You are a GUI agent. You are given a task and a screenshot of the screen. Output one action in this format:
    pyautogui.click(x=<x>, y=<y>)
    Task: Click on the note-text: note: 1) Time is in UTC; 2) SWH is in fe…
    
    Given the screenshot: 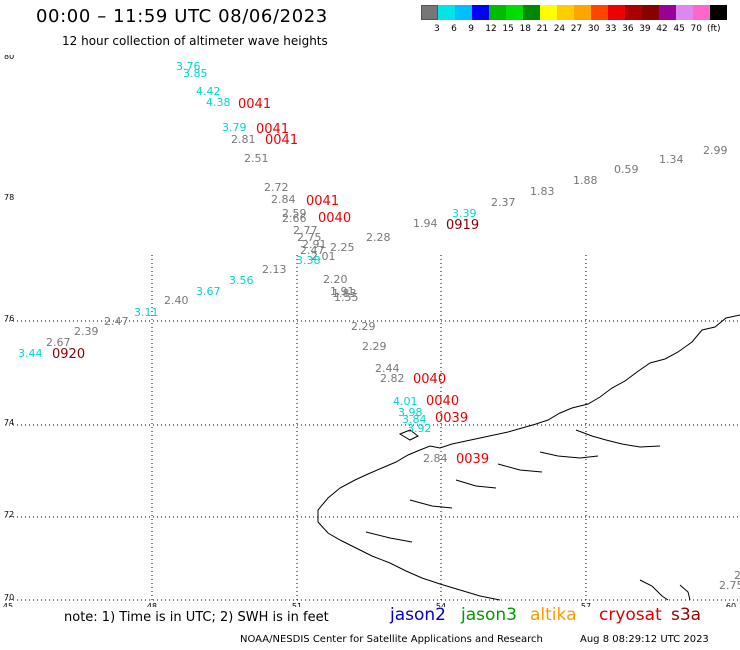 What is the action you would take?
    pyautogui.click(x=196, y=617)
    